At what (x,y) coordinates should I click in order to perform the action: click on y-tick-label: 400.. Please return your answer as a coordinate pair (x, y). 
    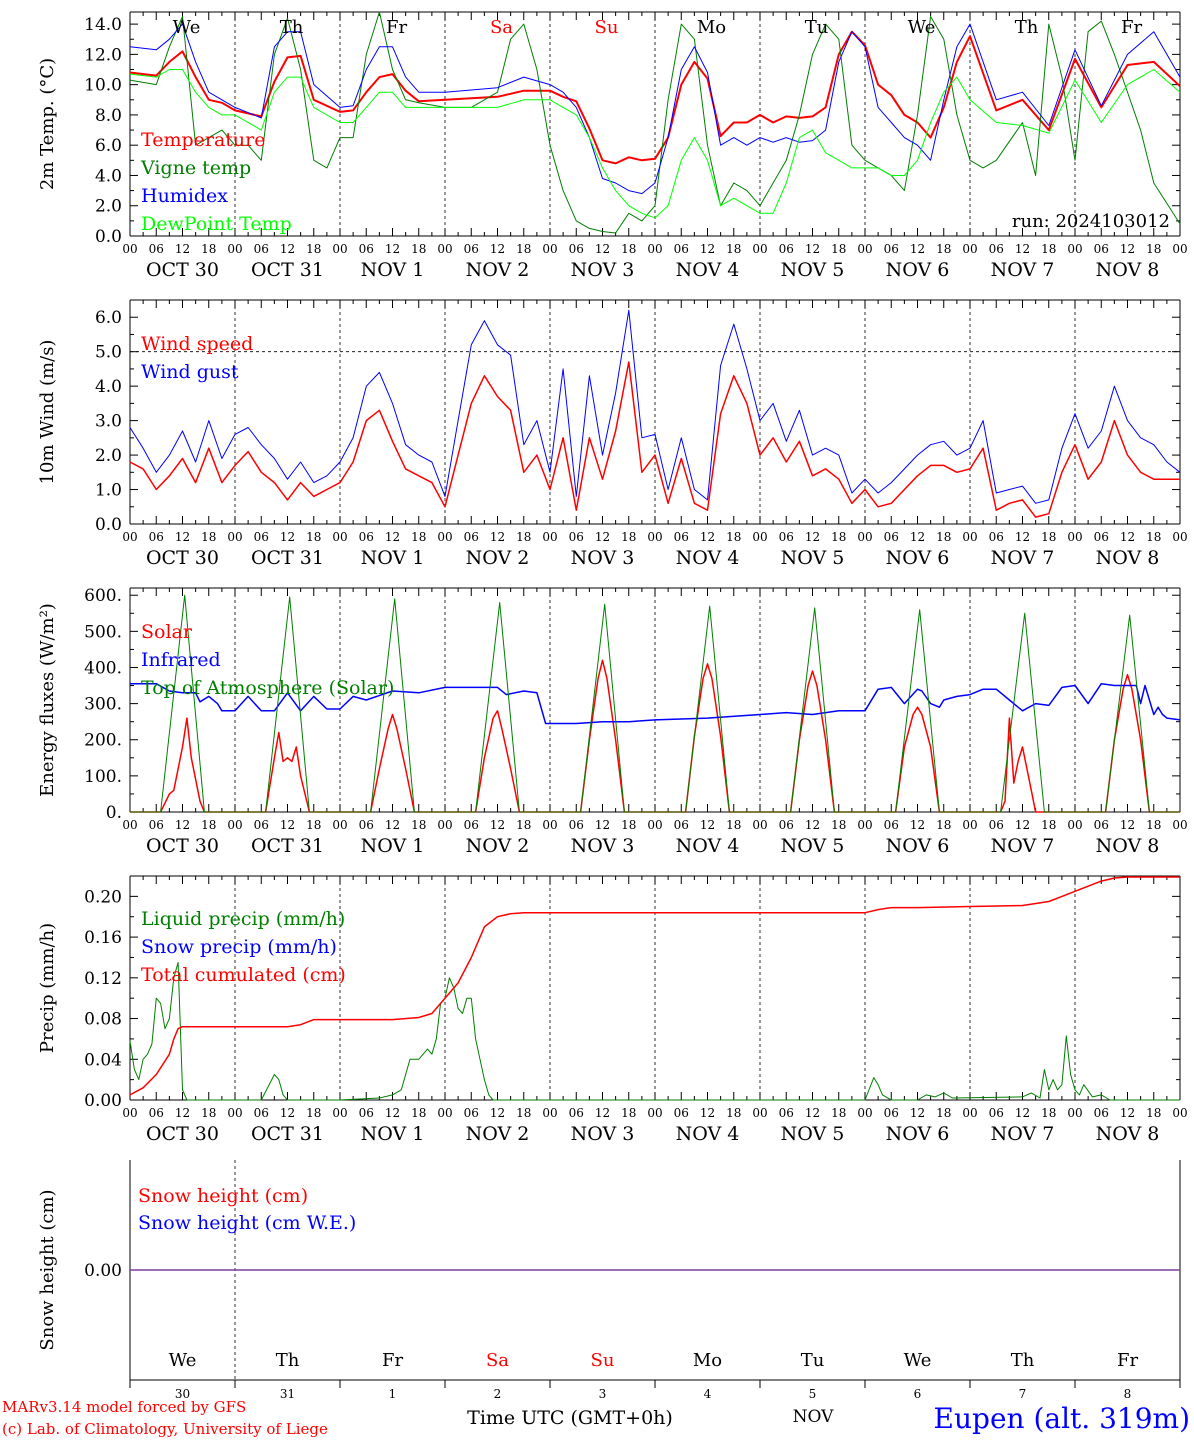
    Looking at the image, I should click on (103, 668).